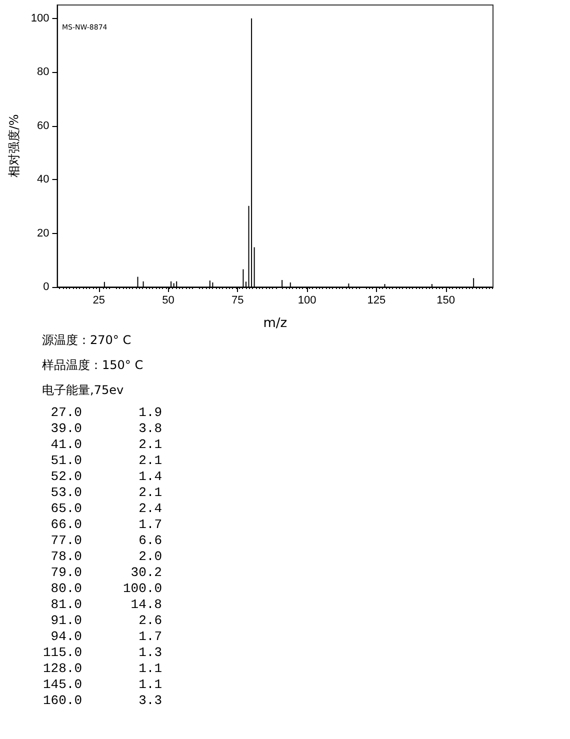 The height and width of the screenshot is (739, 570). Describe the element at coordinates (150, 509) in the screenshot. I see `text: 2.4` at that location.